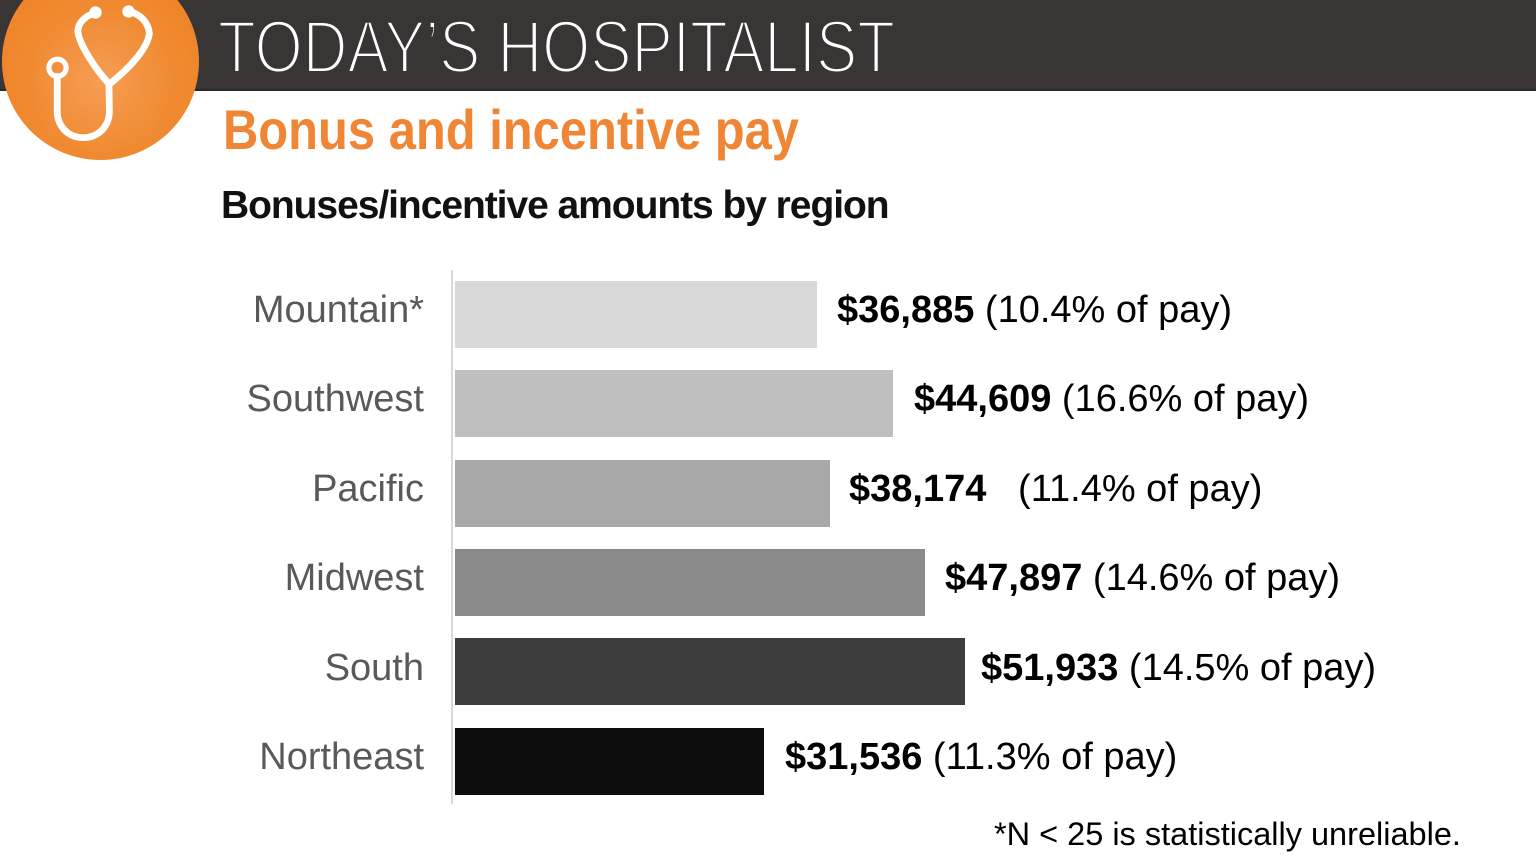 The image size is (1536, 864). I want to click on svg-text: TODAY’S HOSPITALIST, so click(556, 46).